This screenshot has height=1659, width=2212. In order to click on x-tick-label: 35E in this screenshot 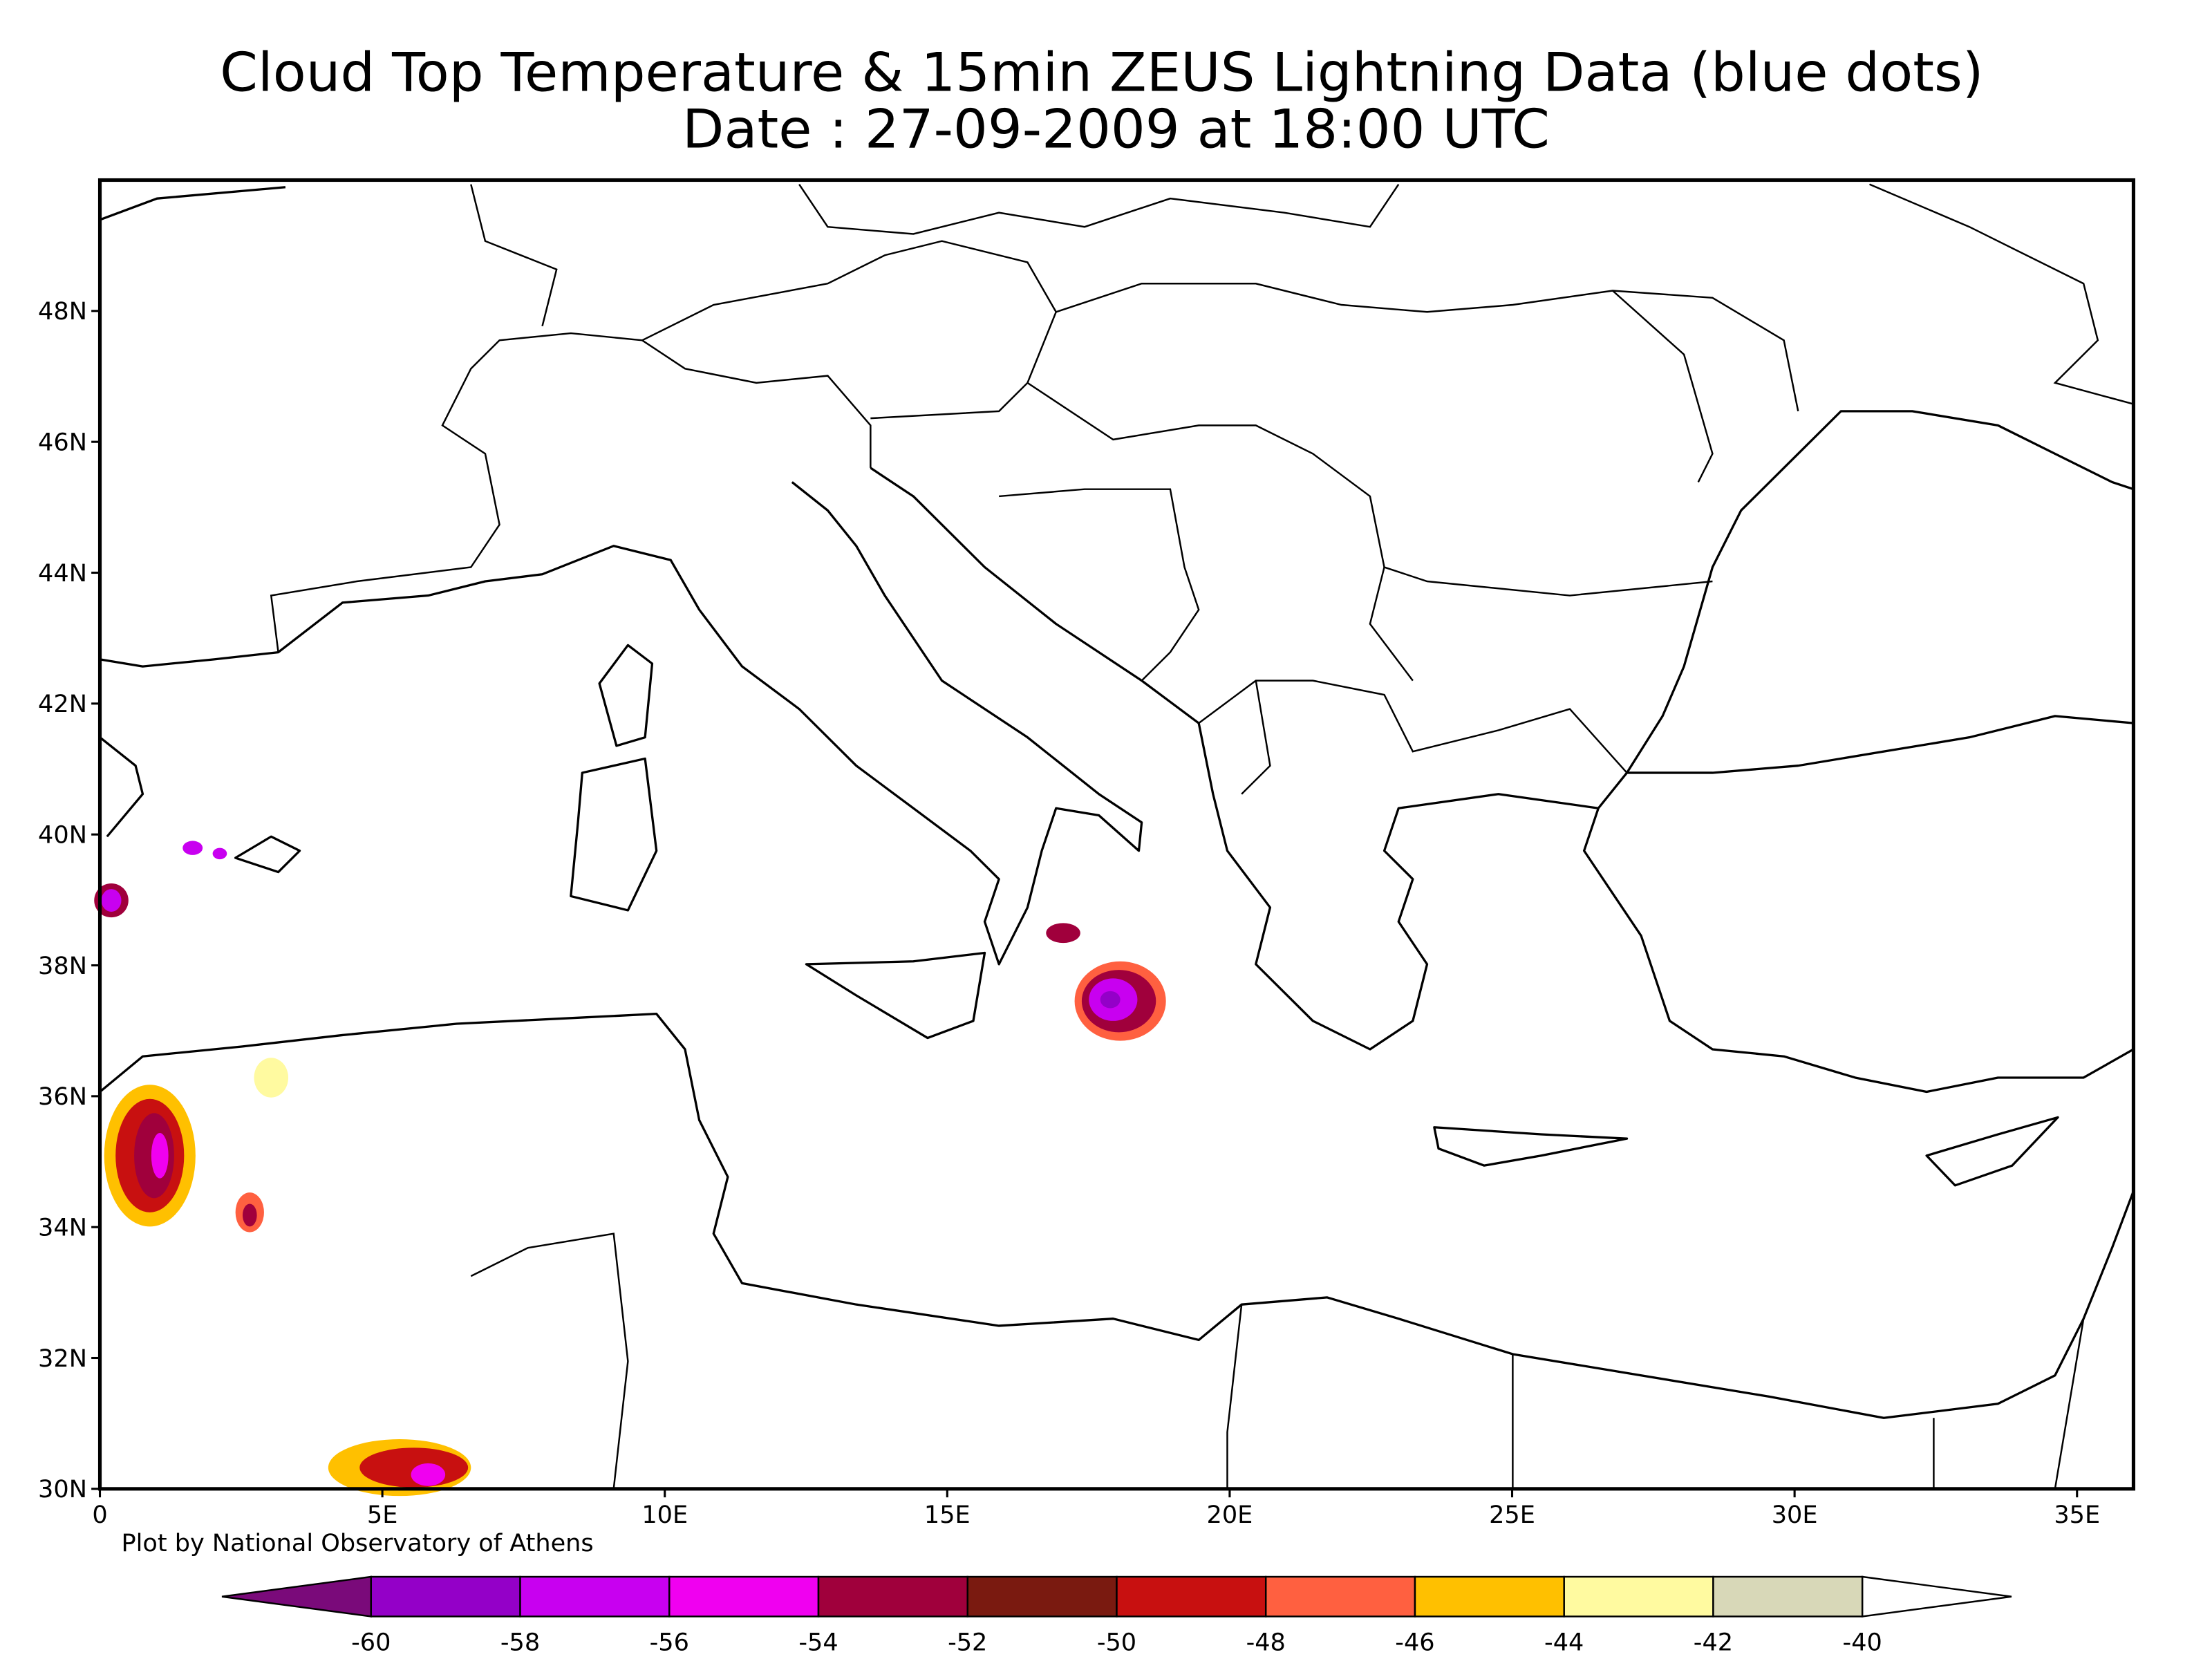, I will do `click(2077, 1515)`.